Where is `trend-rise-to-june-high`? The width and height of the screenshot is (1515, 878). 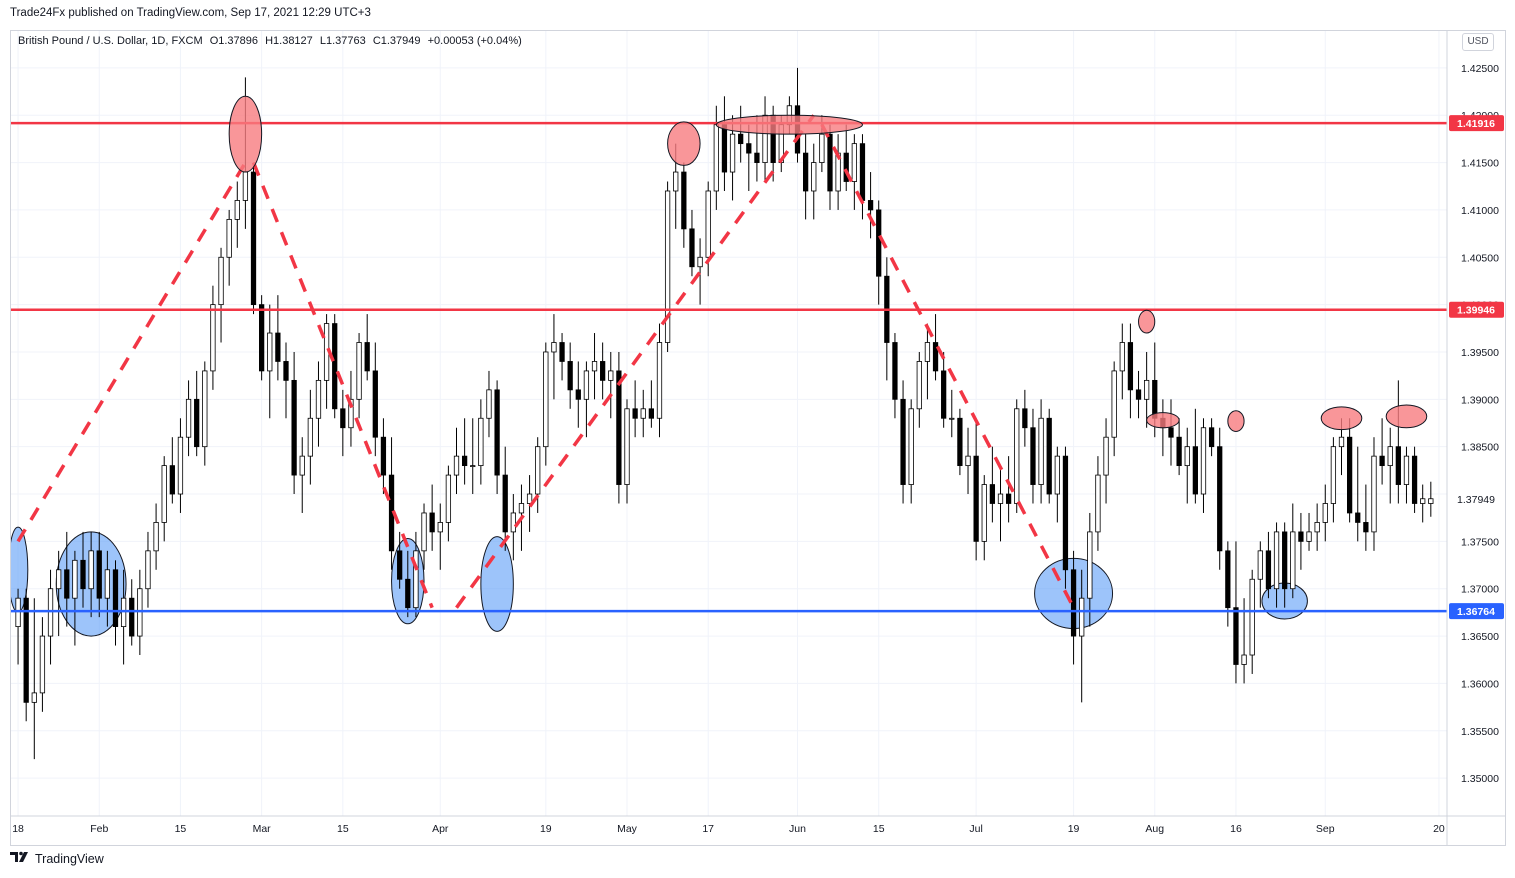 trend-rise-to-june-high is located at coordinates (635, 361).